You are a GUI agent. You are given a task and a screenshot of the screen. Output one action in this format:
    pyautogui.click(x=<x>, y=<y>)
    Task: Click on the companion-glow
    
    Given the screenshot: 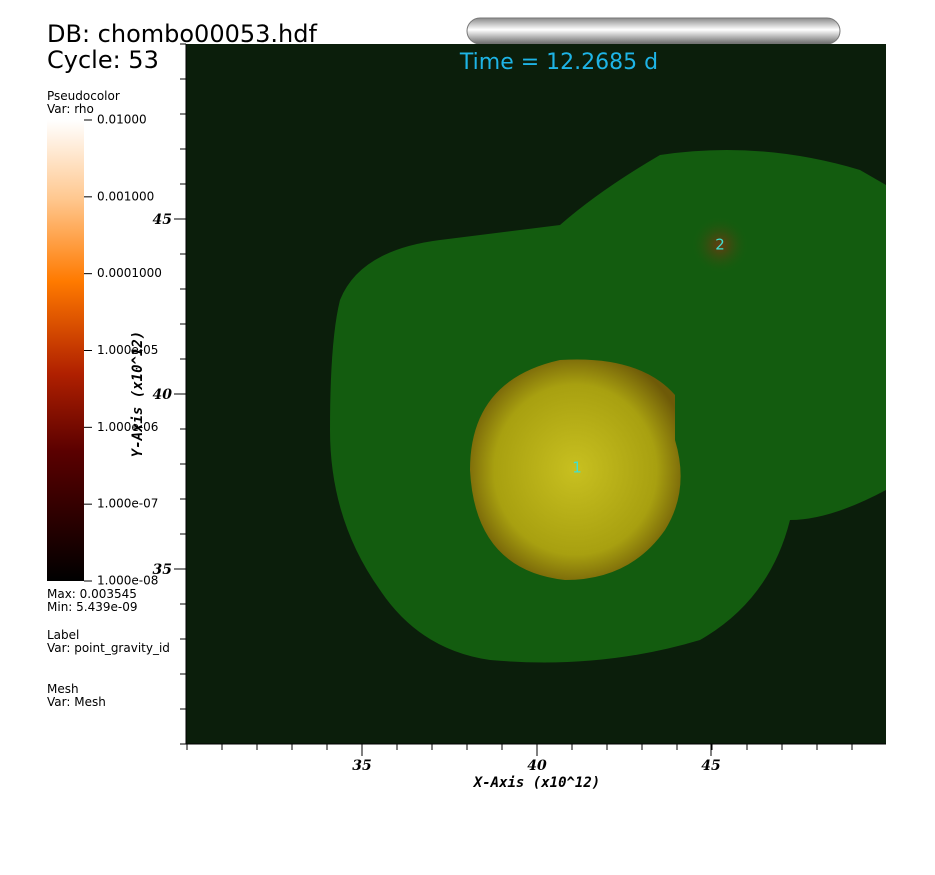 What is the action you would take?
    pyautogui.click(x=720, y=245)
    